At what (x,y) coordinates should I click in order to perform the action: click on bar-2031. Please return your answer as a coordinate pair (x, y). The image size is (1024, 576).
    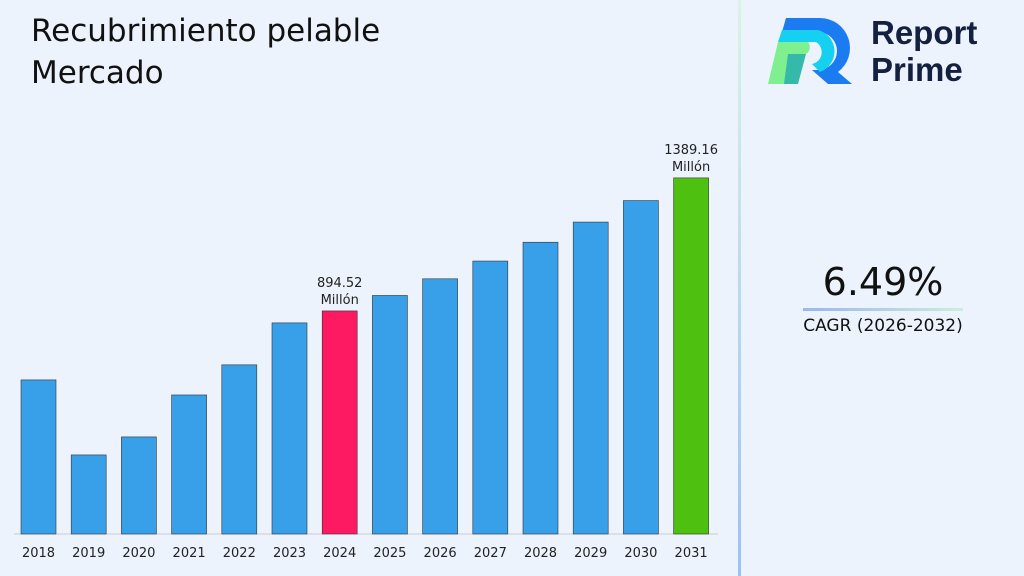
    Looking at the image, I should click on (691, 356).